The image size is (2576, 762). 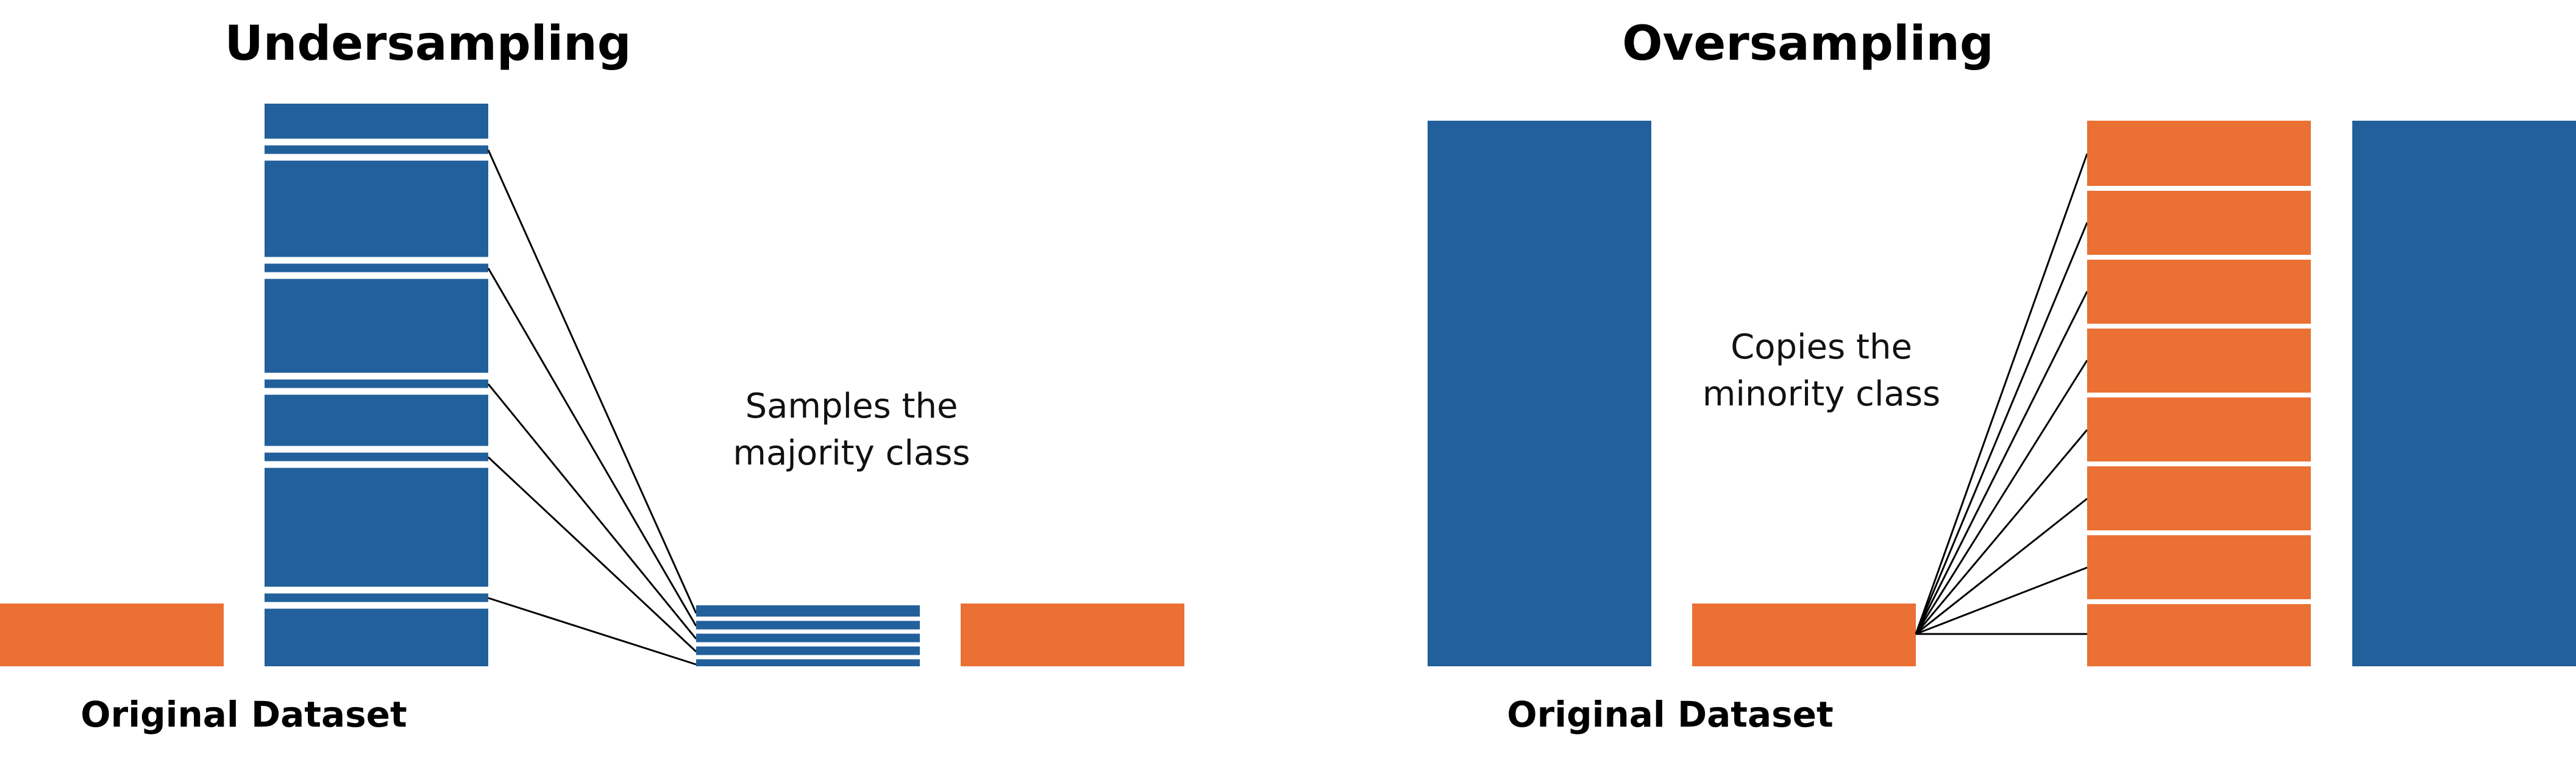 I want to click on us-majority-separators, so click(x=376, y=374).